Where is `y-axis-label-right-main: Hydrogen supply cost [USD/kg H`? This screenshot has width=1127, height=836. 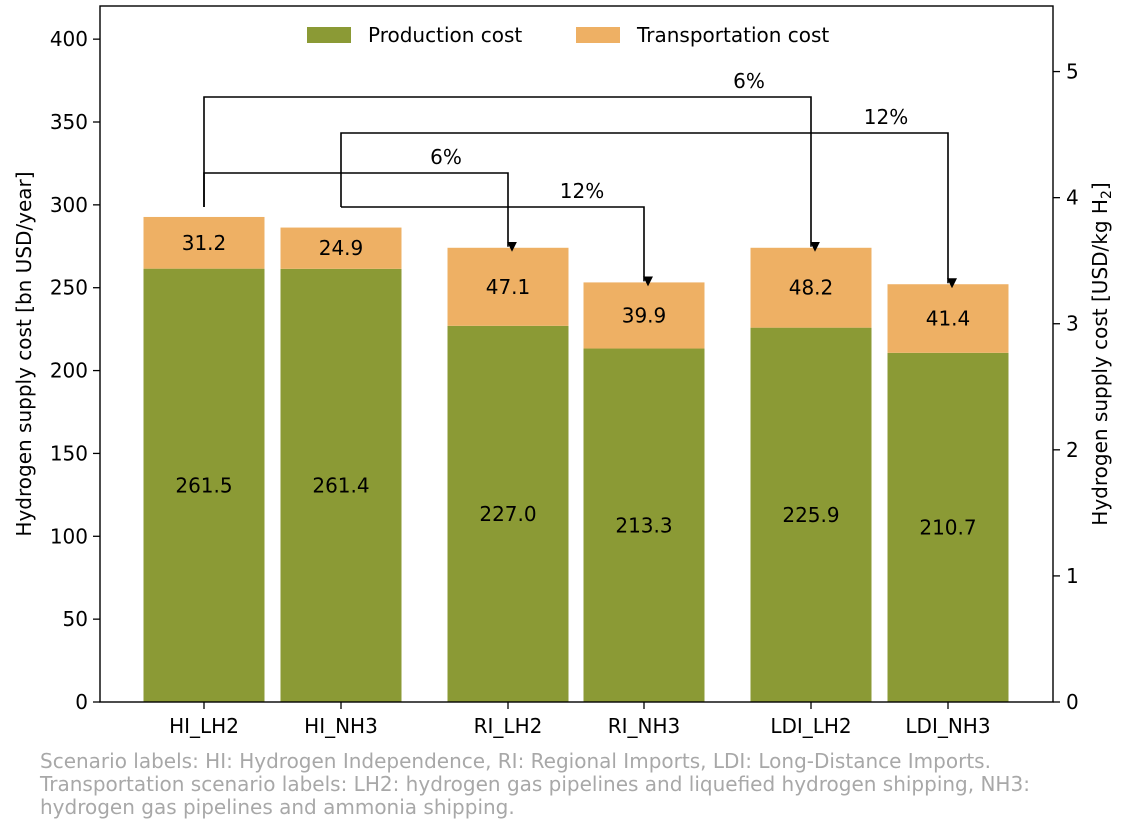 y-axis-label-right-main: Hydrogen supply cost [USD/kg H is located at coordinates (1100, 362).